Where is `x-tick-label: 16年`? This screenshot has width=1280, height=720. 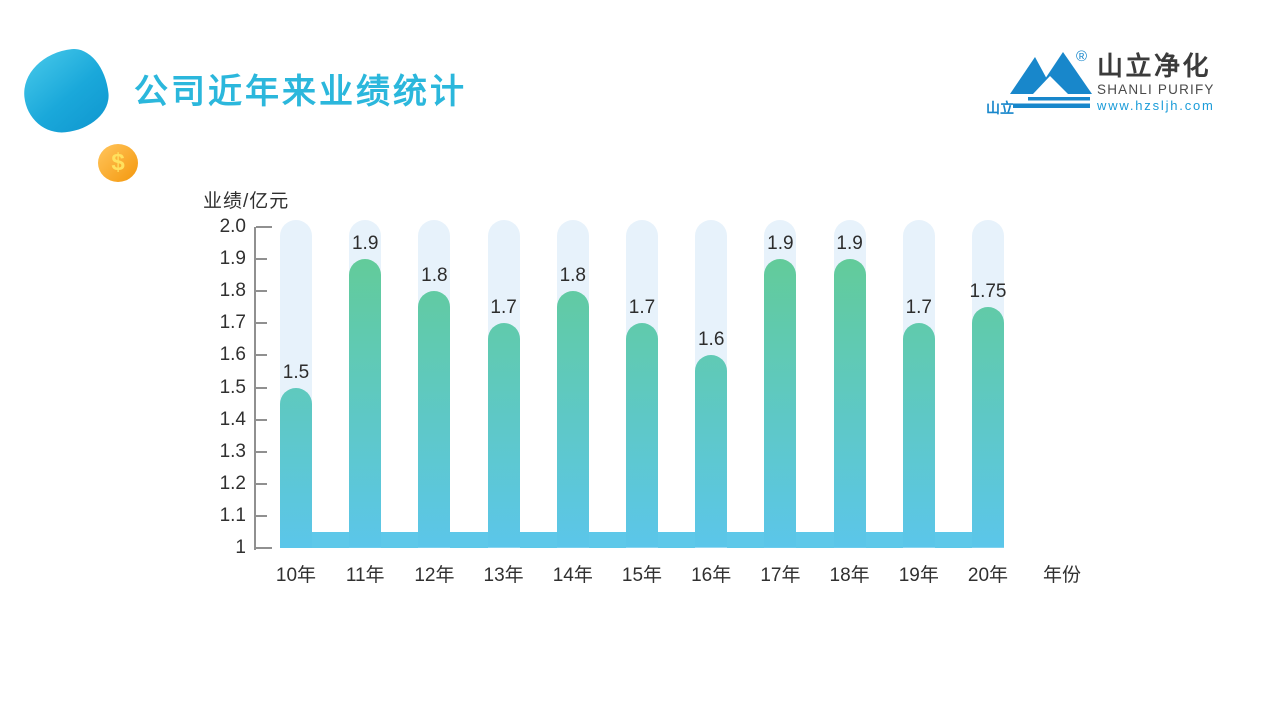
x-tick-label: 16年 is located at coordinates (711, 575).